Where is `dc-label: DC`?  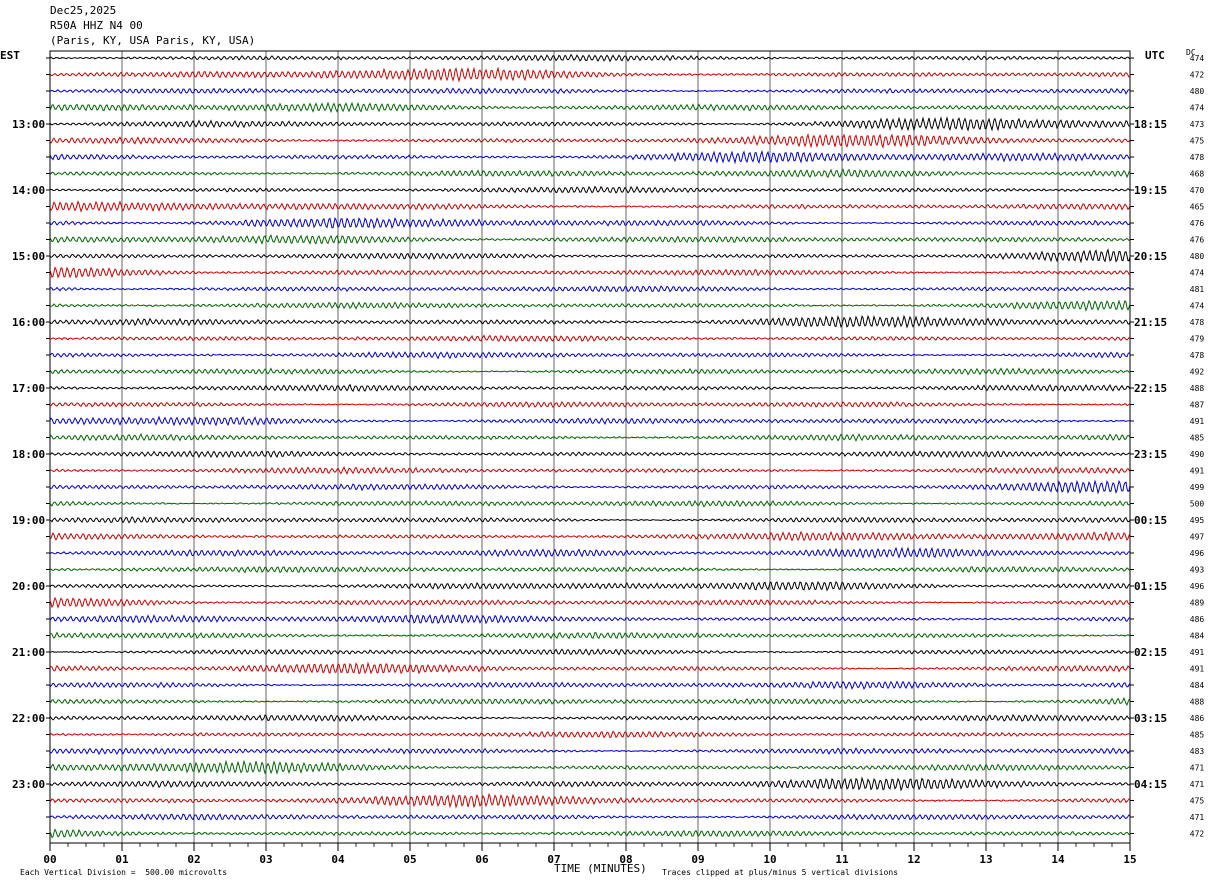
dc-label: DC is located at coordinates (1191, 52).